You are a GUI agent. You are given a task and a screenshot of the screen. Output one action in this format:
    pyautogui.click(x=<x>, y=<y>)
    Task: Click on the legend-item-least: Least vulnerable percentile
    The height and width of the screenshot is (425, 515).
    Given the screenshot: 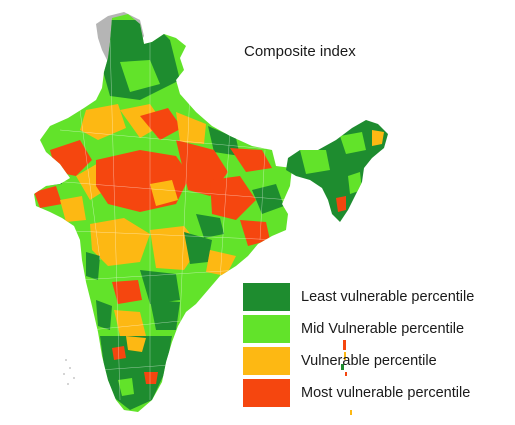 What is the action you would take?
    pyautogui.click(x=358, y=297)
    